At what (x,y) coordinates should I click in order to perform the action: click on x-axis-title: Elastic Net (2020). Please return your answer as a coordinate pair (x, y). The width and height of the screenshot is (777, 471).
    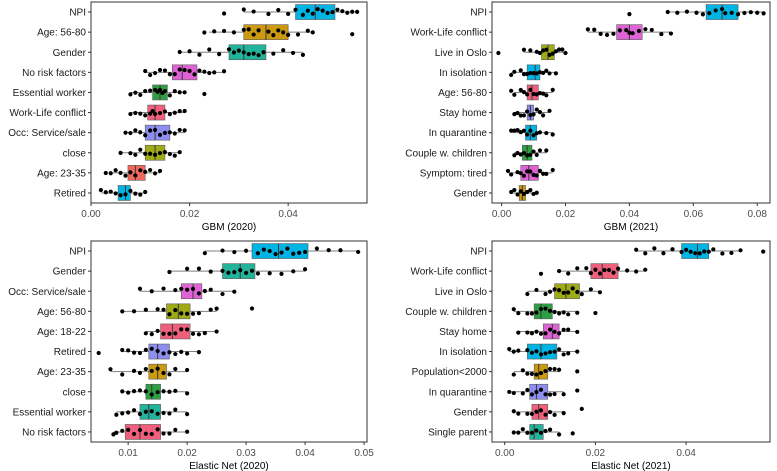
    Looking at the image, I should click on (228, 466).